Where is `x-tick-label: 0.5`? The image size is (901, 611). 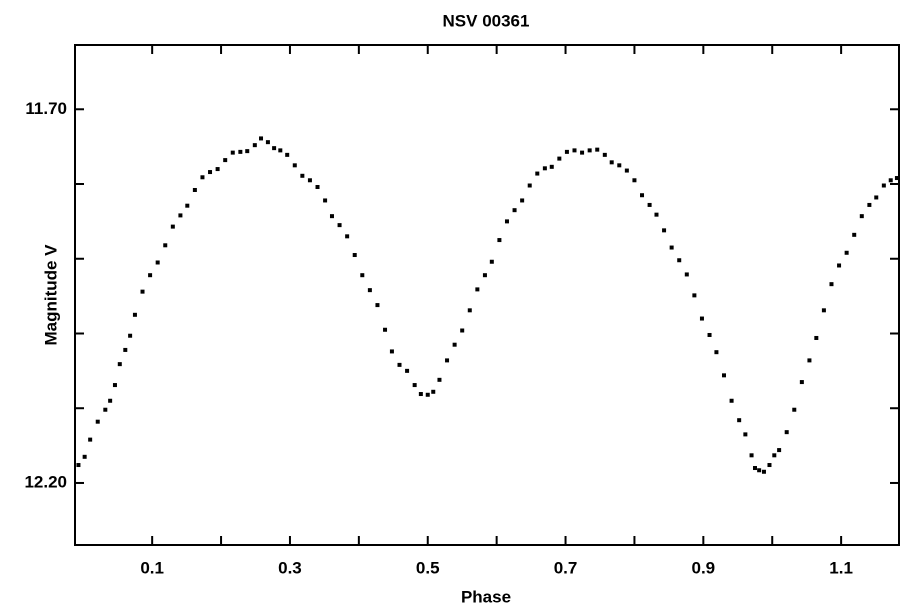
x-tick-label: 0.5 is located at coordinates (428, 567).